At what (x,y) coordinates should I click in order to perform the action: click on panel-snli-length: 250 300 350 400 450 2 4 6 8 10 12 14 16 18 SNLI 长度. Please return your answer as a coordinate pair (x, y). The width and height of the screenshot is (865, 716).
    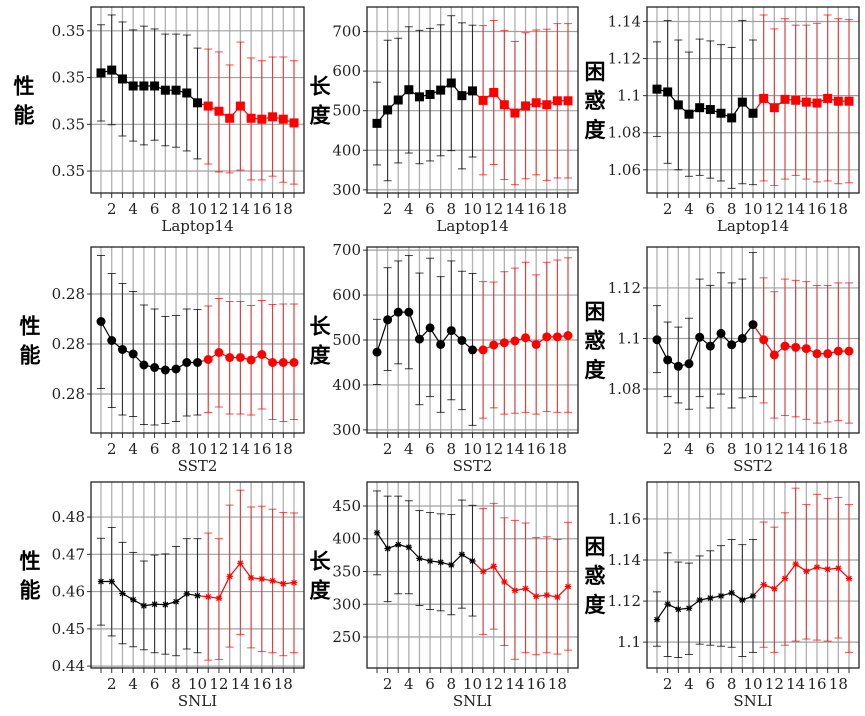
    Looking at the image, I should click on (444, 595).